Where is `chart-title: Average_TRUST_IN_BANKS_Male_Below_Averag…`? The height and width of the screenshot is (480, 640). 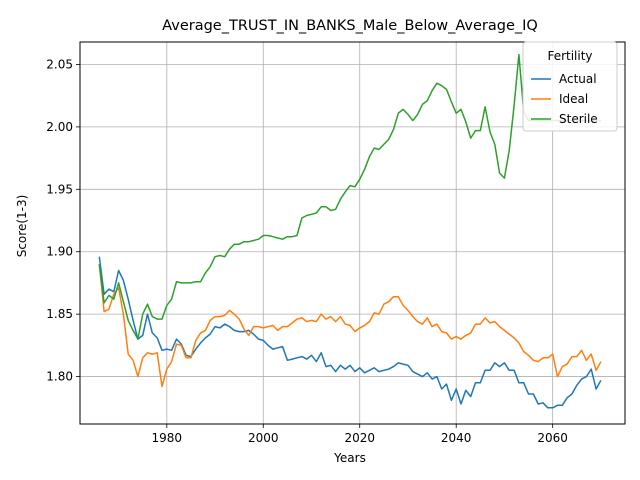 chart-title: Average_TRUST_IN_BANKS_Male_Below_Averag… is located at coordinates (350, 26).